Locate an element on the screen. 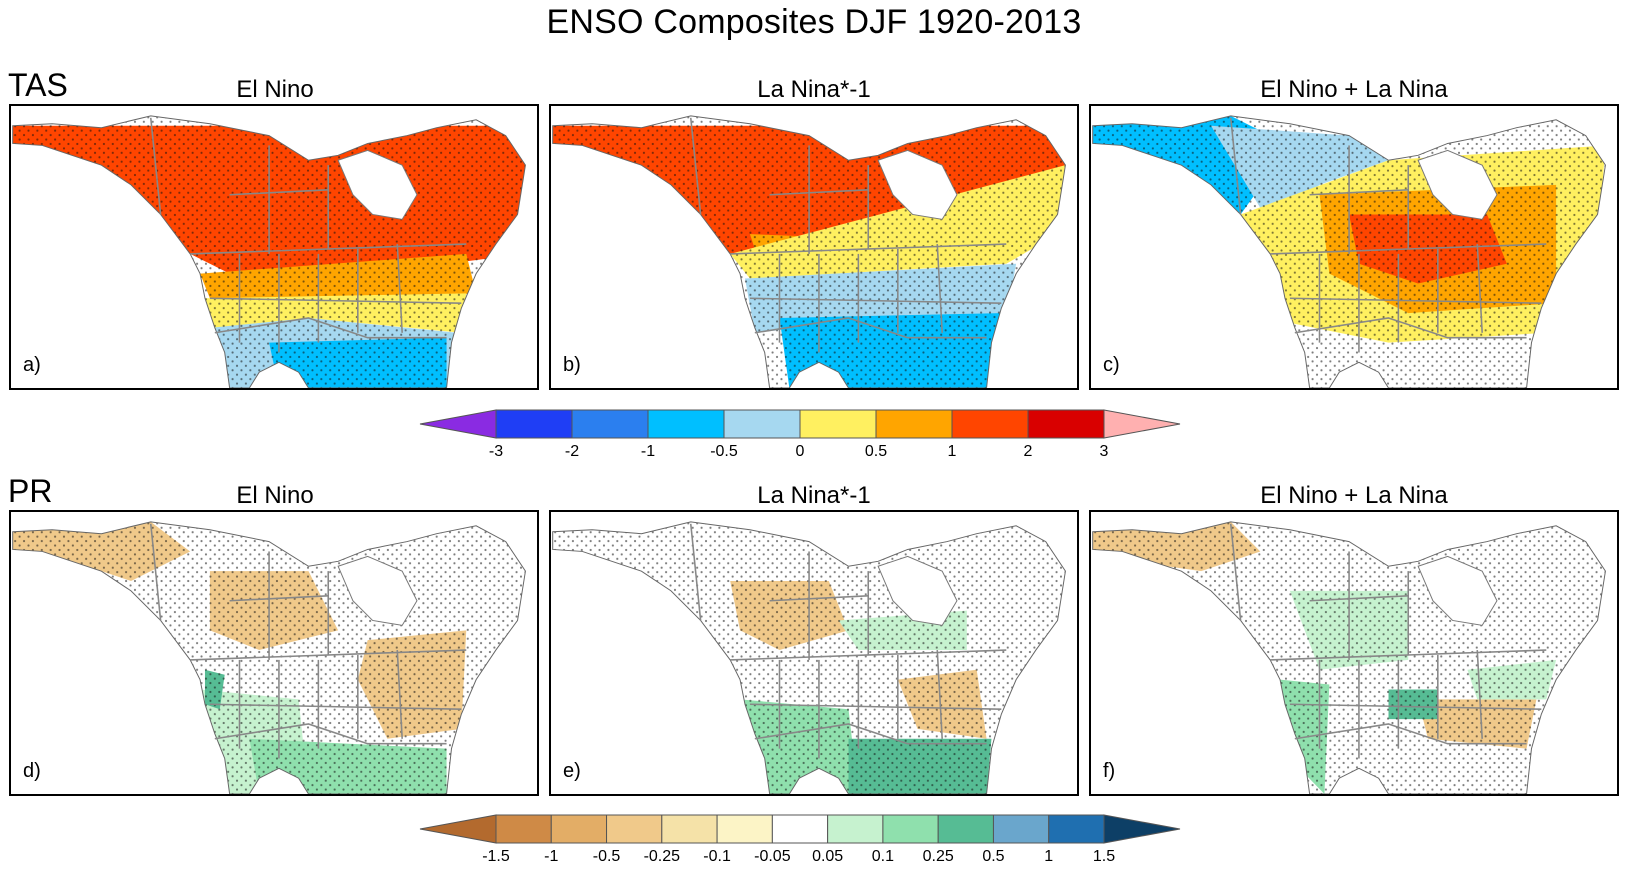 The image size is (1628, 869). panel-e-title: La Nina*-1 is located at coordinates (814, 495).